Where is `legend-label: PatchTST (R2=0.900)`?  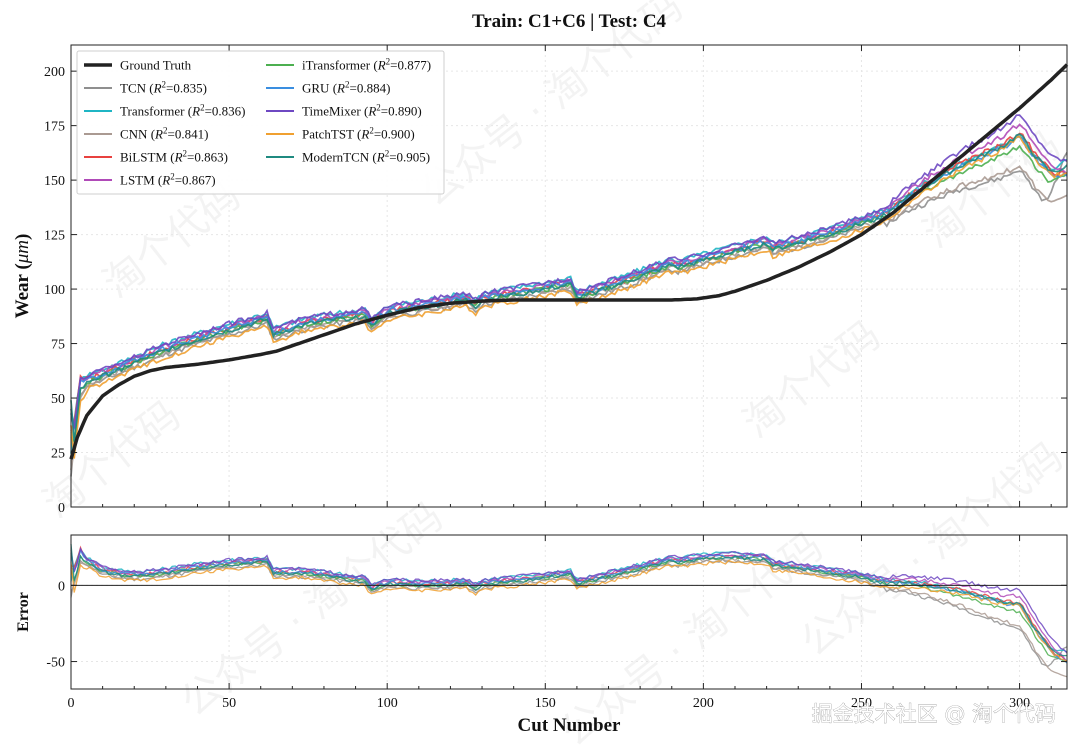
legend-label: PatchTST (R2=0.900) is located at coordinates (358, 134).